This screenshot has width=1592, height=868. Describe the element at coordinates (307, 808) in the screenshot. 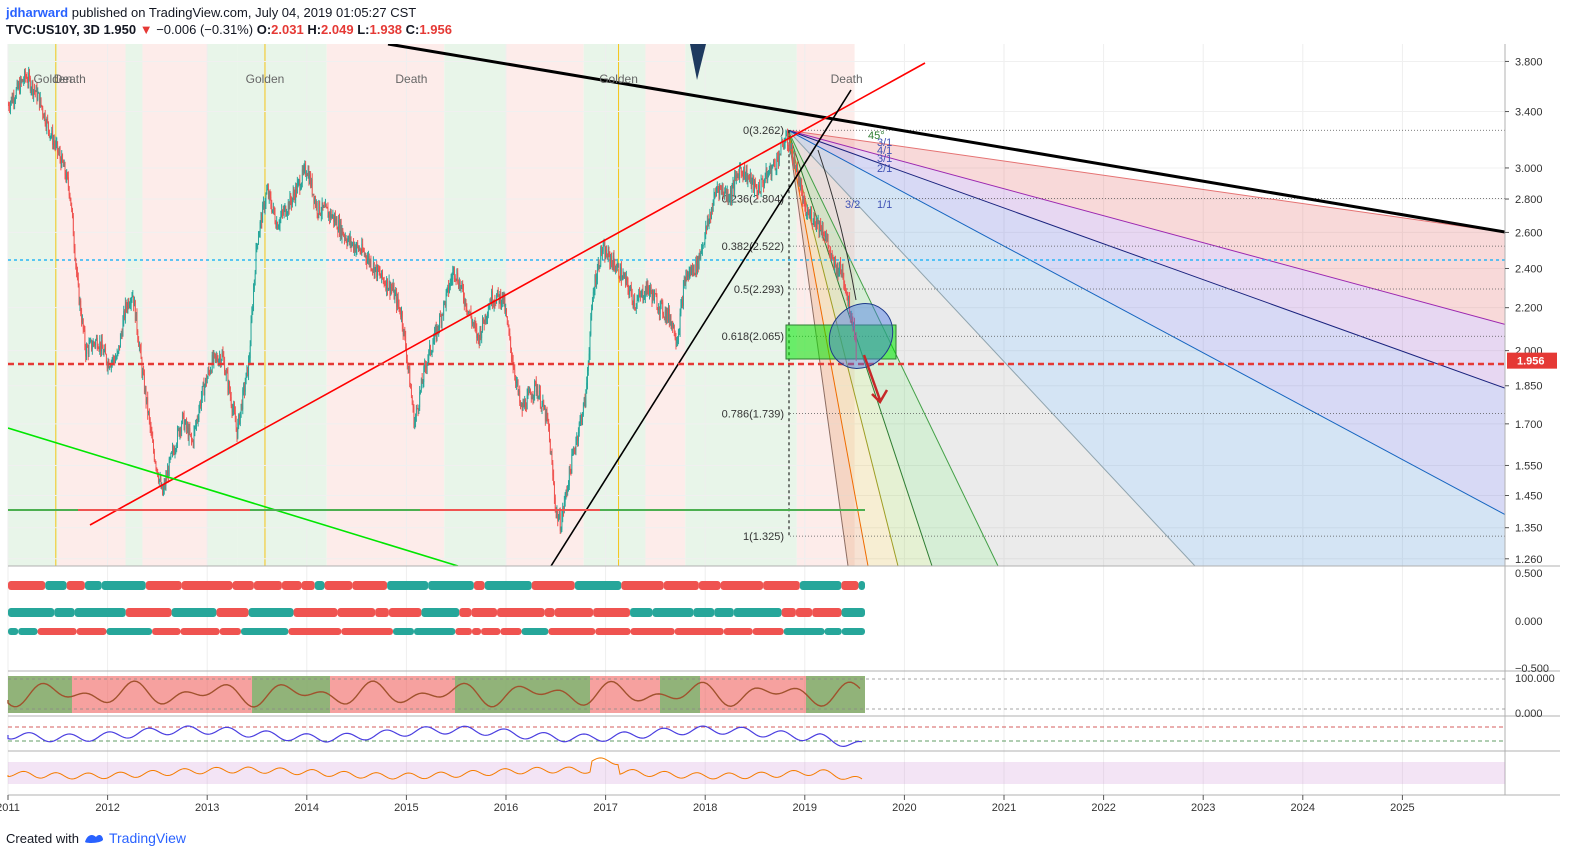

I see `time-tick-label: 2014` at that location.